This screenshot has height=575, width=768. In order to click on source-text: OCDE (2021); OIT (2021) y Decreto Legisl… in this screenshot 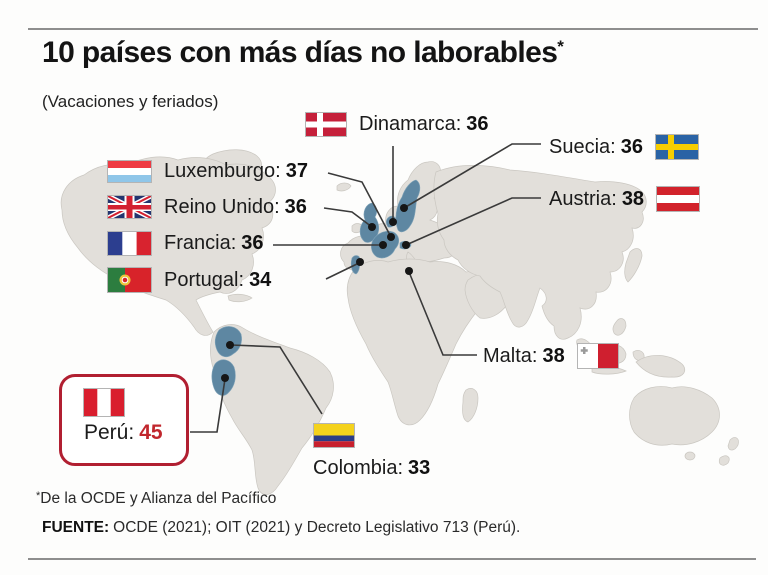, I will do `click(317, 527)`.